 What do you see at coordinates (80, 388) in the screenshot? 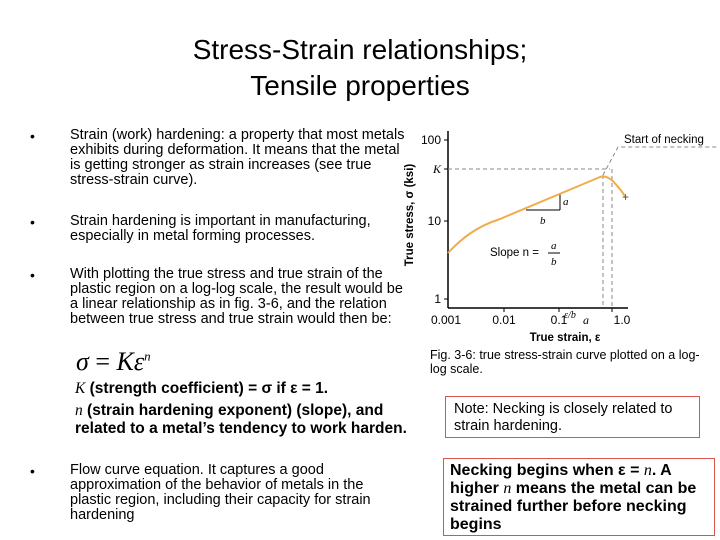
I see `k-symbol: K` at bounding box center [80, 388].